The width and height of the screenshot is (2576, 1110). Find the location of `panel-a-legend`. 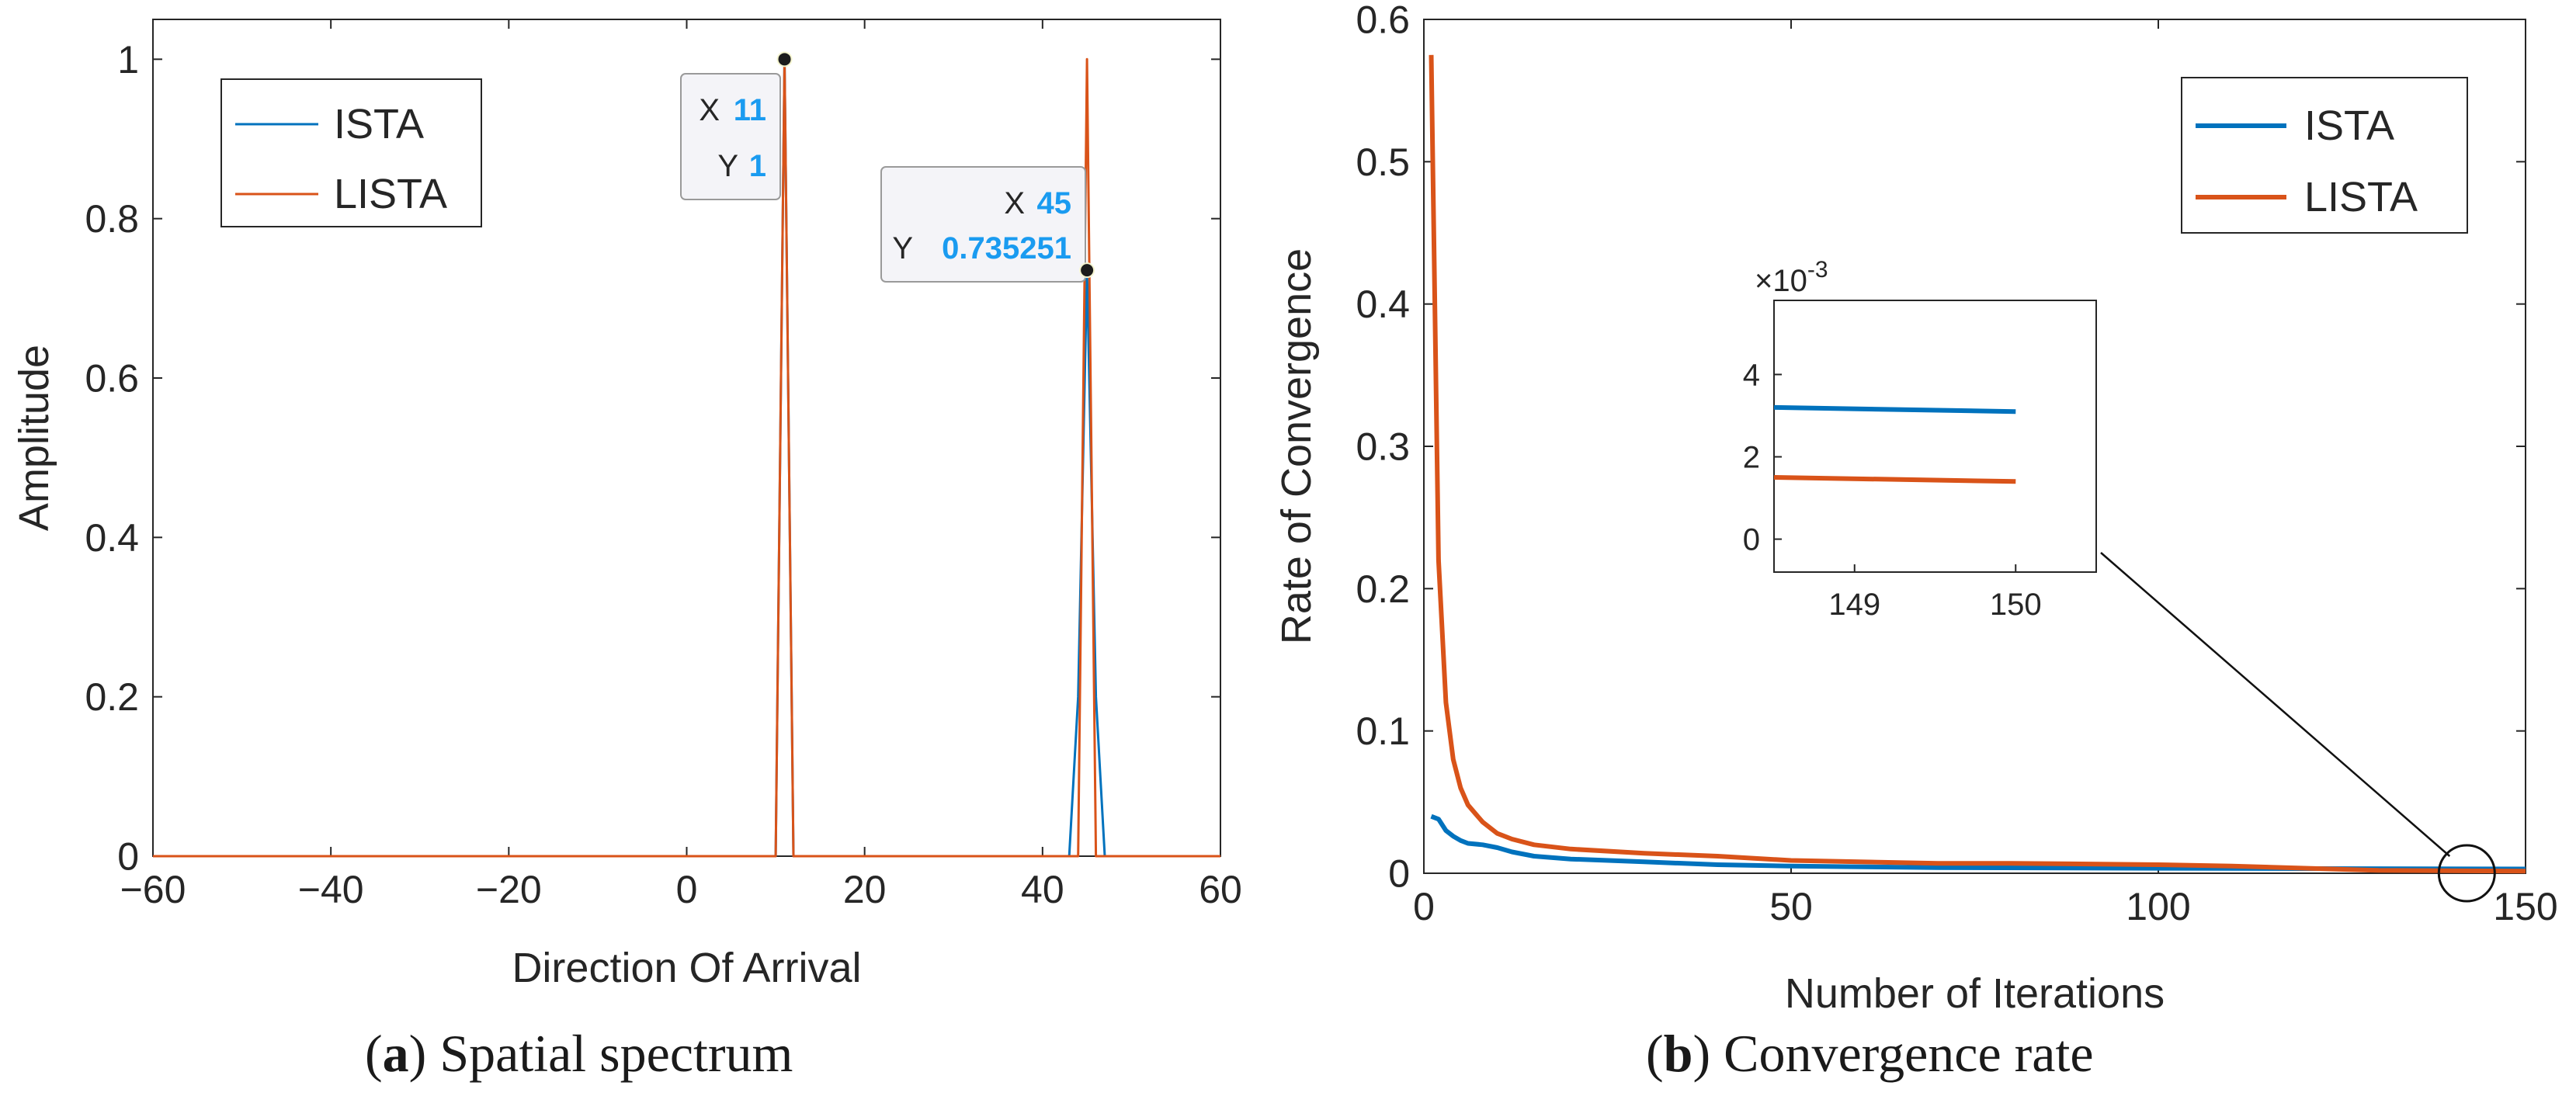

panel-a-legend is located at coordinates (351, 152).